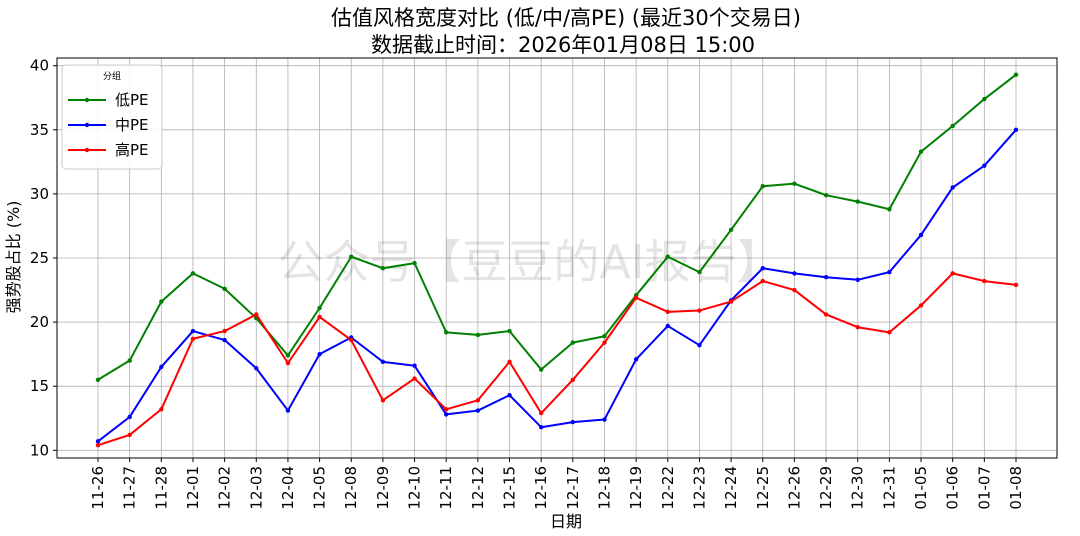  Describe the element at coordinates (763, 488) in the screenshot. I see `x-tick-label: 12-25` at that location.